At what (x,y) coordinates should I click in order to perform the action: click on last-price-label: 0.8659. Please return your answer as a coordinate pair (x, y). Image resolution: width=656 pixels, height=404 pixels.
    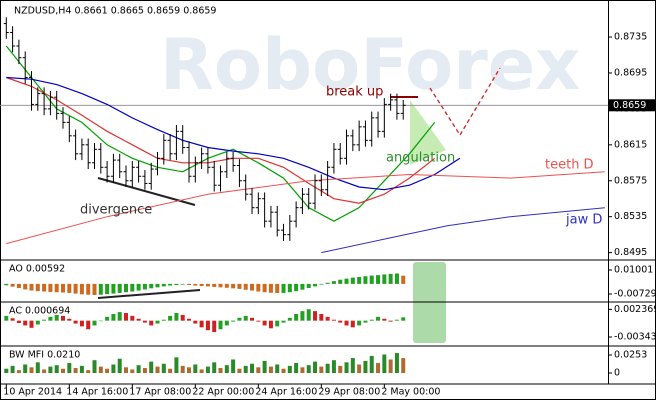
    Looking at the image, I should click on (629, 105).